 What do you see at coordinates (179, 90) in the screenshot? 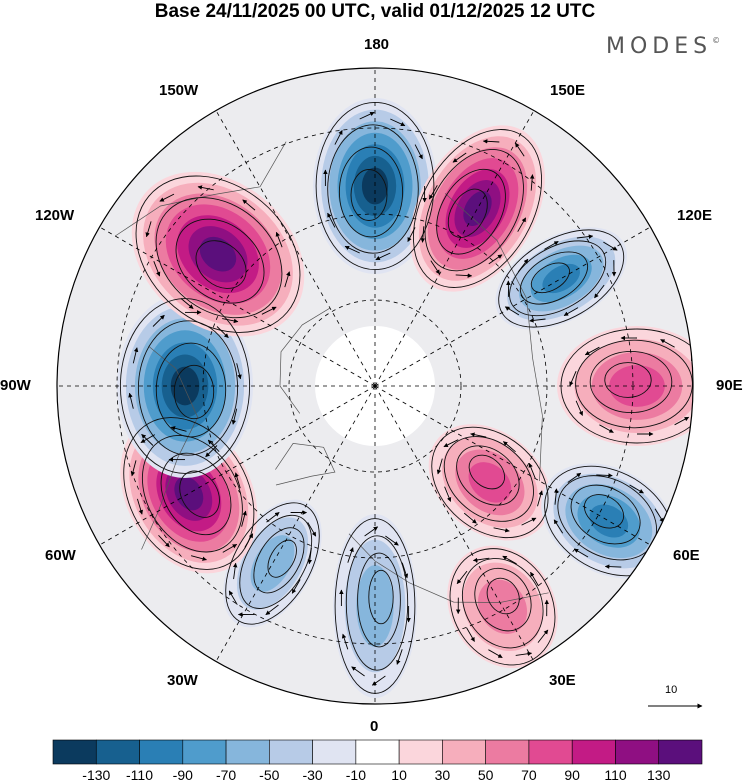
I see `lon-label-150w: 150W` at bounding box center [179, 90].